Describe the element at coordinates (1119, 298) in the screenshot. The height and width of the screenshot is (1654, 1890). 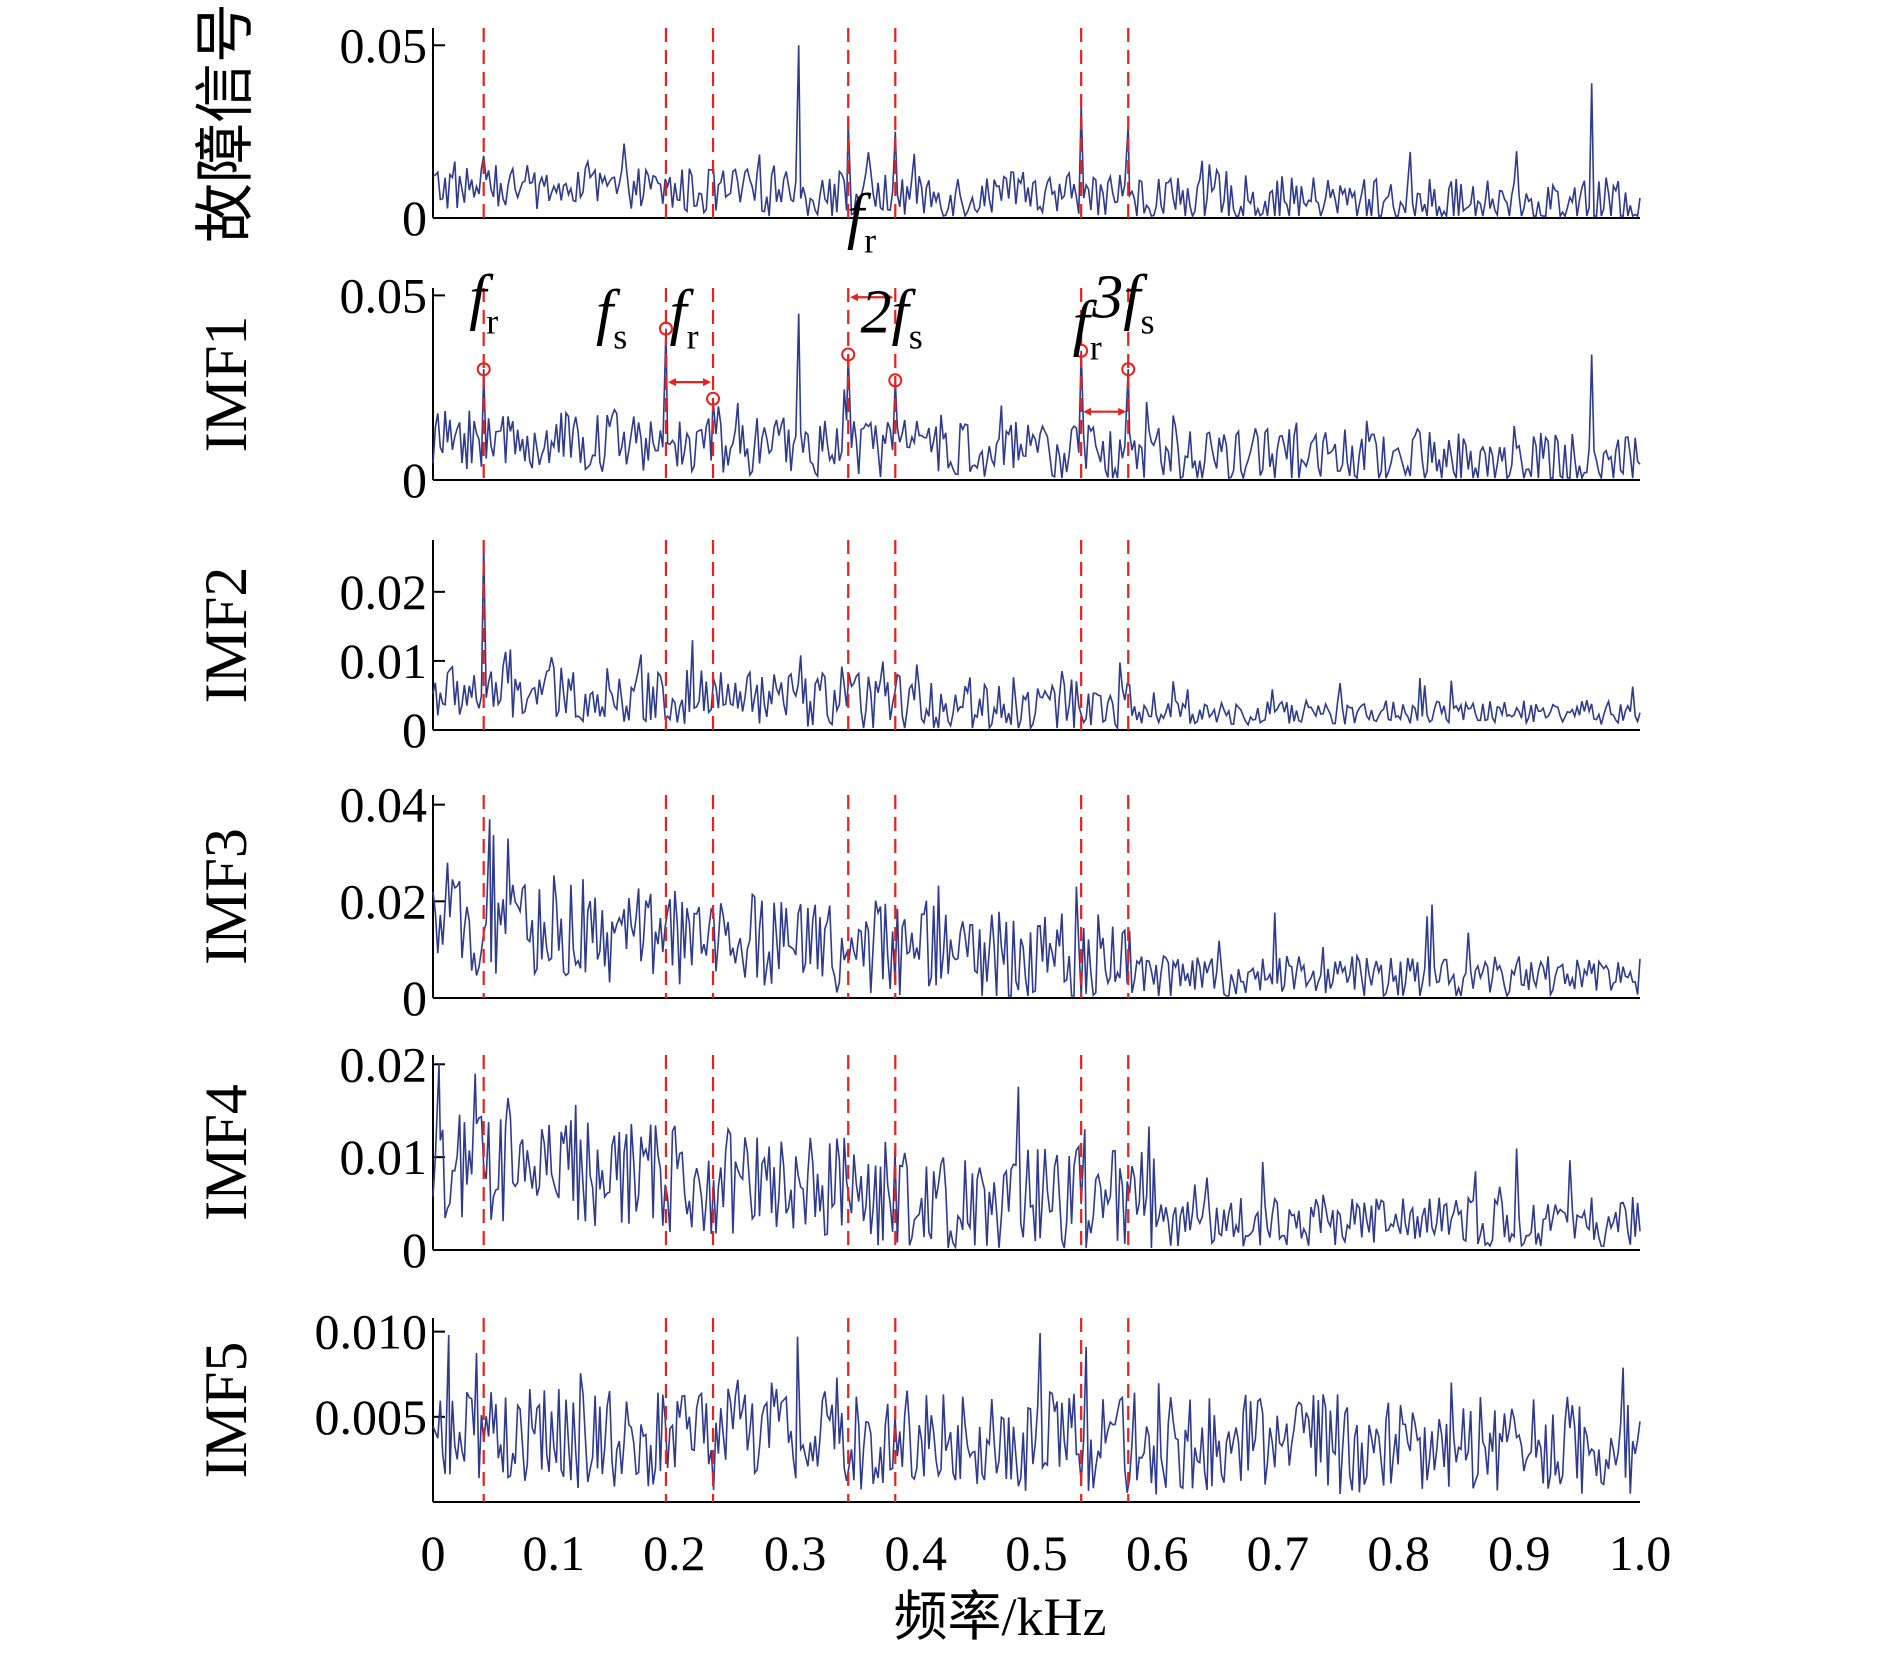
I see `annotation-main: 3f` at that location.